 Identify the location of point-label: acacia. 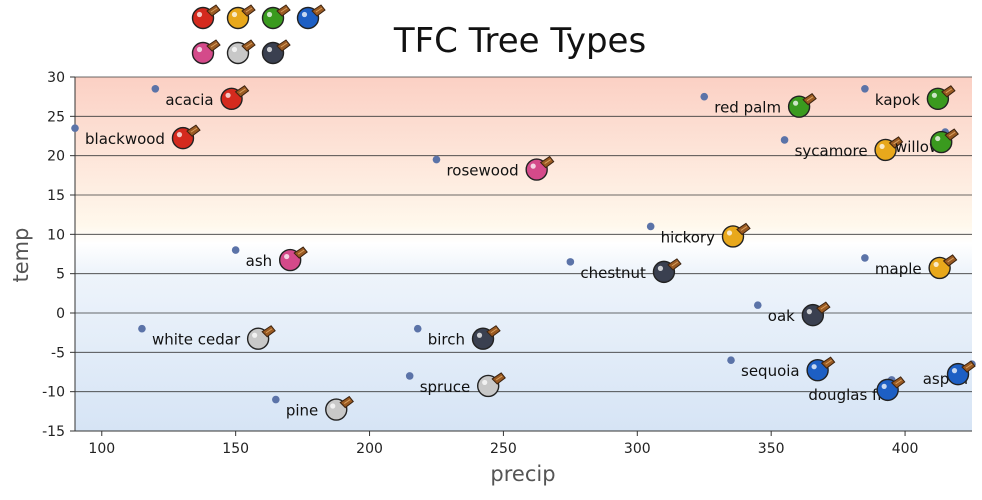
(189, 100).